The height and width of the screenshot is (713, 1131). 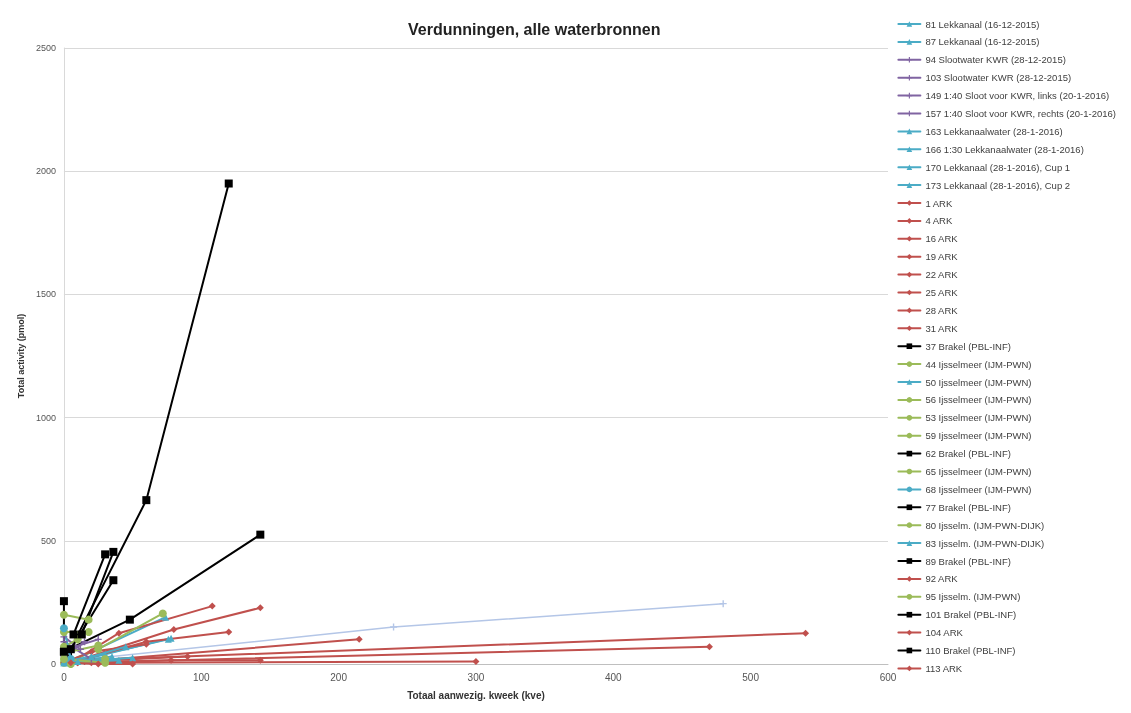 What do you see at coordinates (994, 131) in the screenshot?
I see `legend-label: 163 Lekkanaalwater (28-1-2016)` at bounding box center [994, 131].